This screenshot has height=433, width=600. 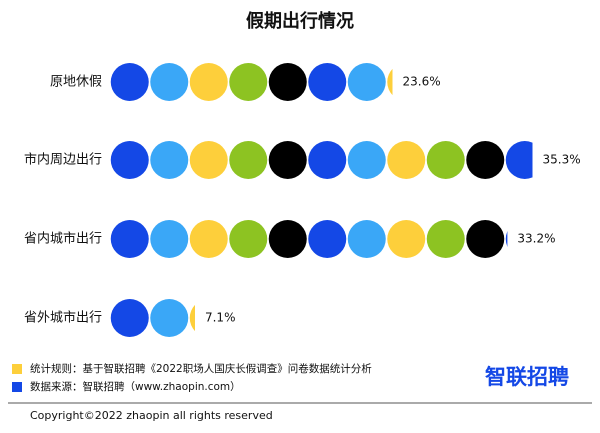 What do you see at coordinates (63, 160) in the screenshot?
I see `category-label: 市内周边出行` at bounding box center [63, 160].